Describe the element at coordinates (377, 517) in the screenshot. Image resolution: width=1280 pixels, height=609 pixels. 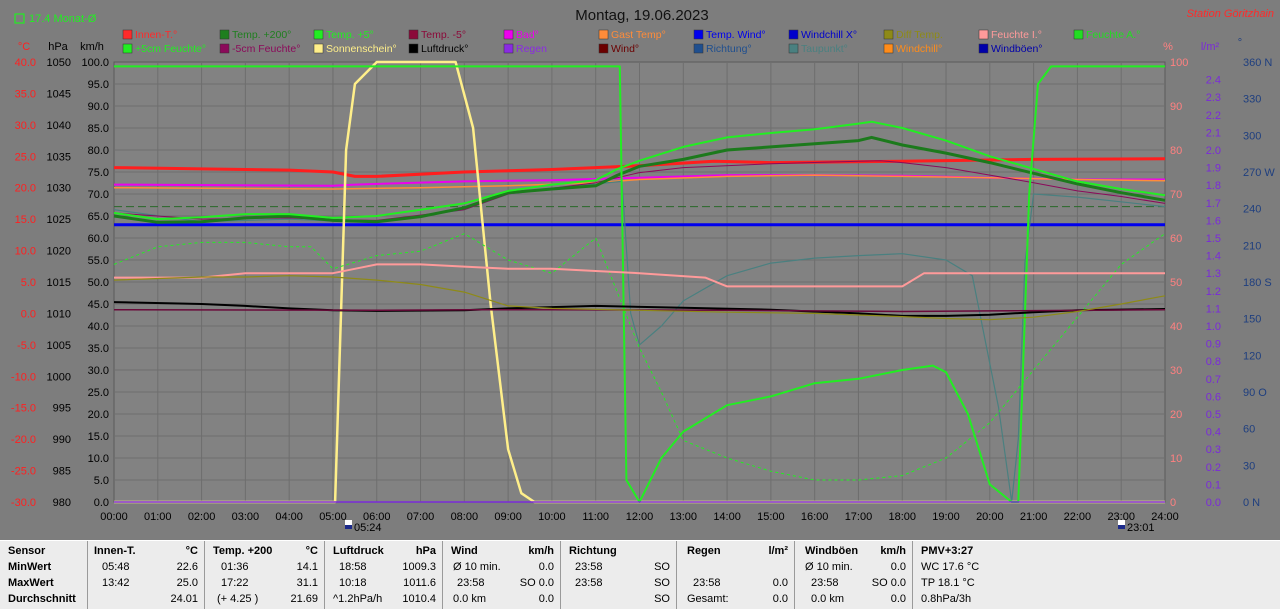
I see `x-axis-tick: 06:00` at that location.